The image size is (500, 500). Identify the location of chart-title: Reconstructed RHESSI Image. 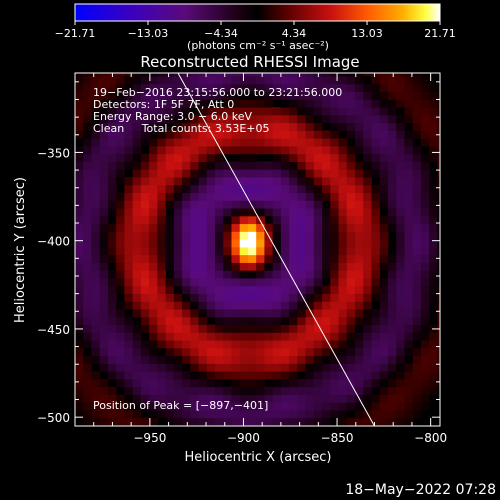
(249, 62).